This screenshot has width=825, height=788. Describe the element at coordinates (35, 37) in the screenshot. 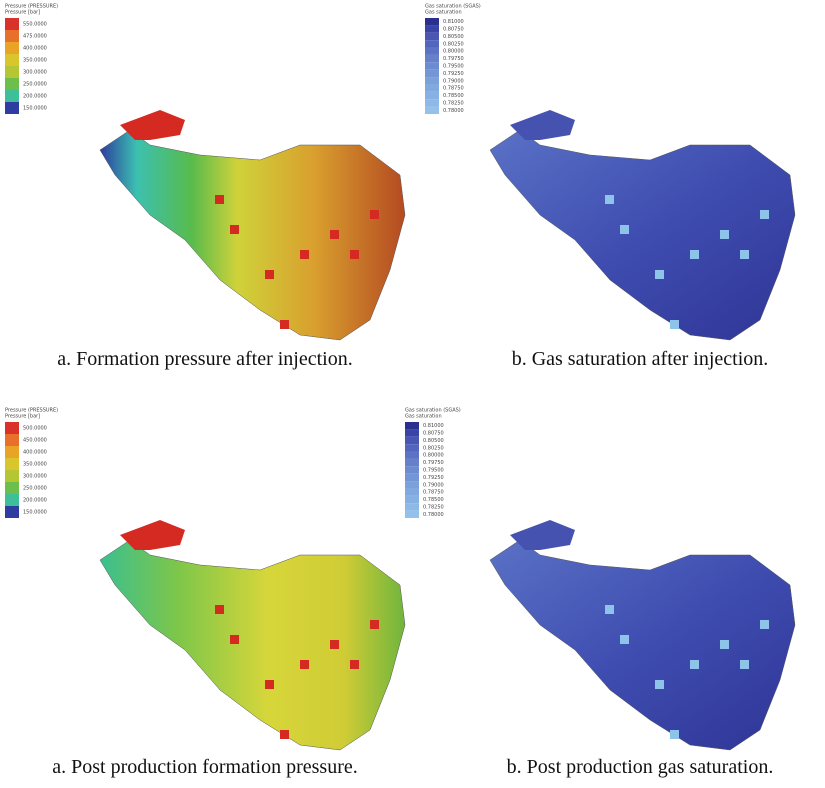

I see `legend-label: 475.0000` at that location.